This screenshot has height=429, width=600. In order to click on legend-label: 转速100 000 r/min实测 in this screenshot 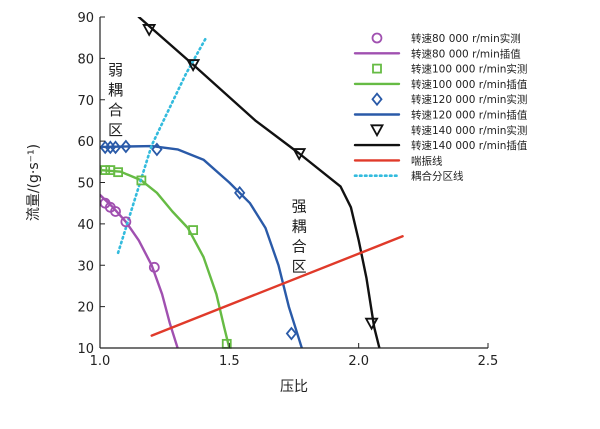, I will do `click(469, 69)`.